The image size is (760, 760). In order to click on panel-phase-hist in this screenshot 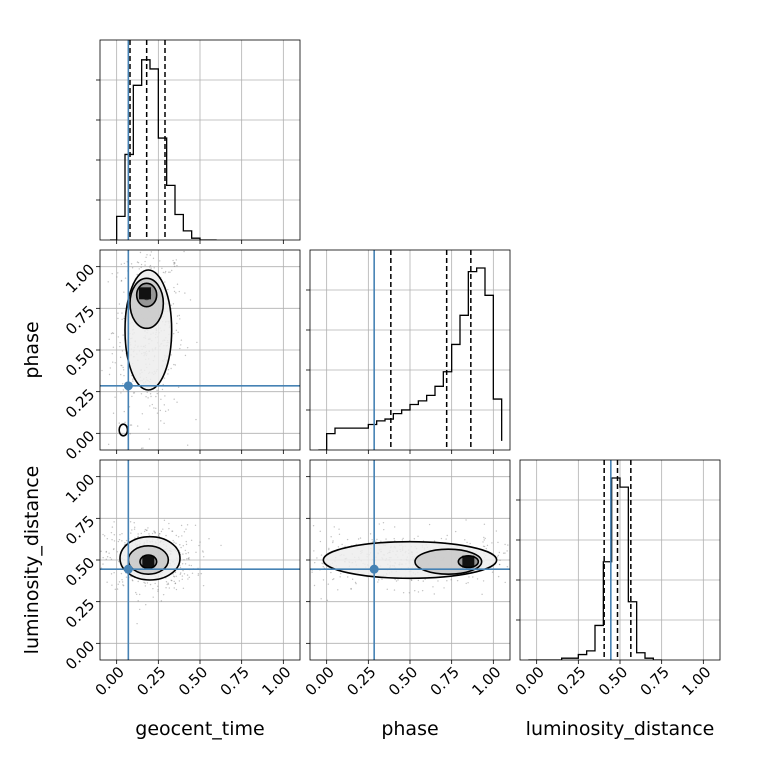, I will do `click(410, 350)`.